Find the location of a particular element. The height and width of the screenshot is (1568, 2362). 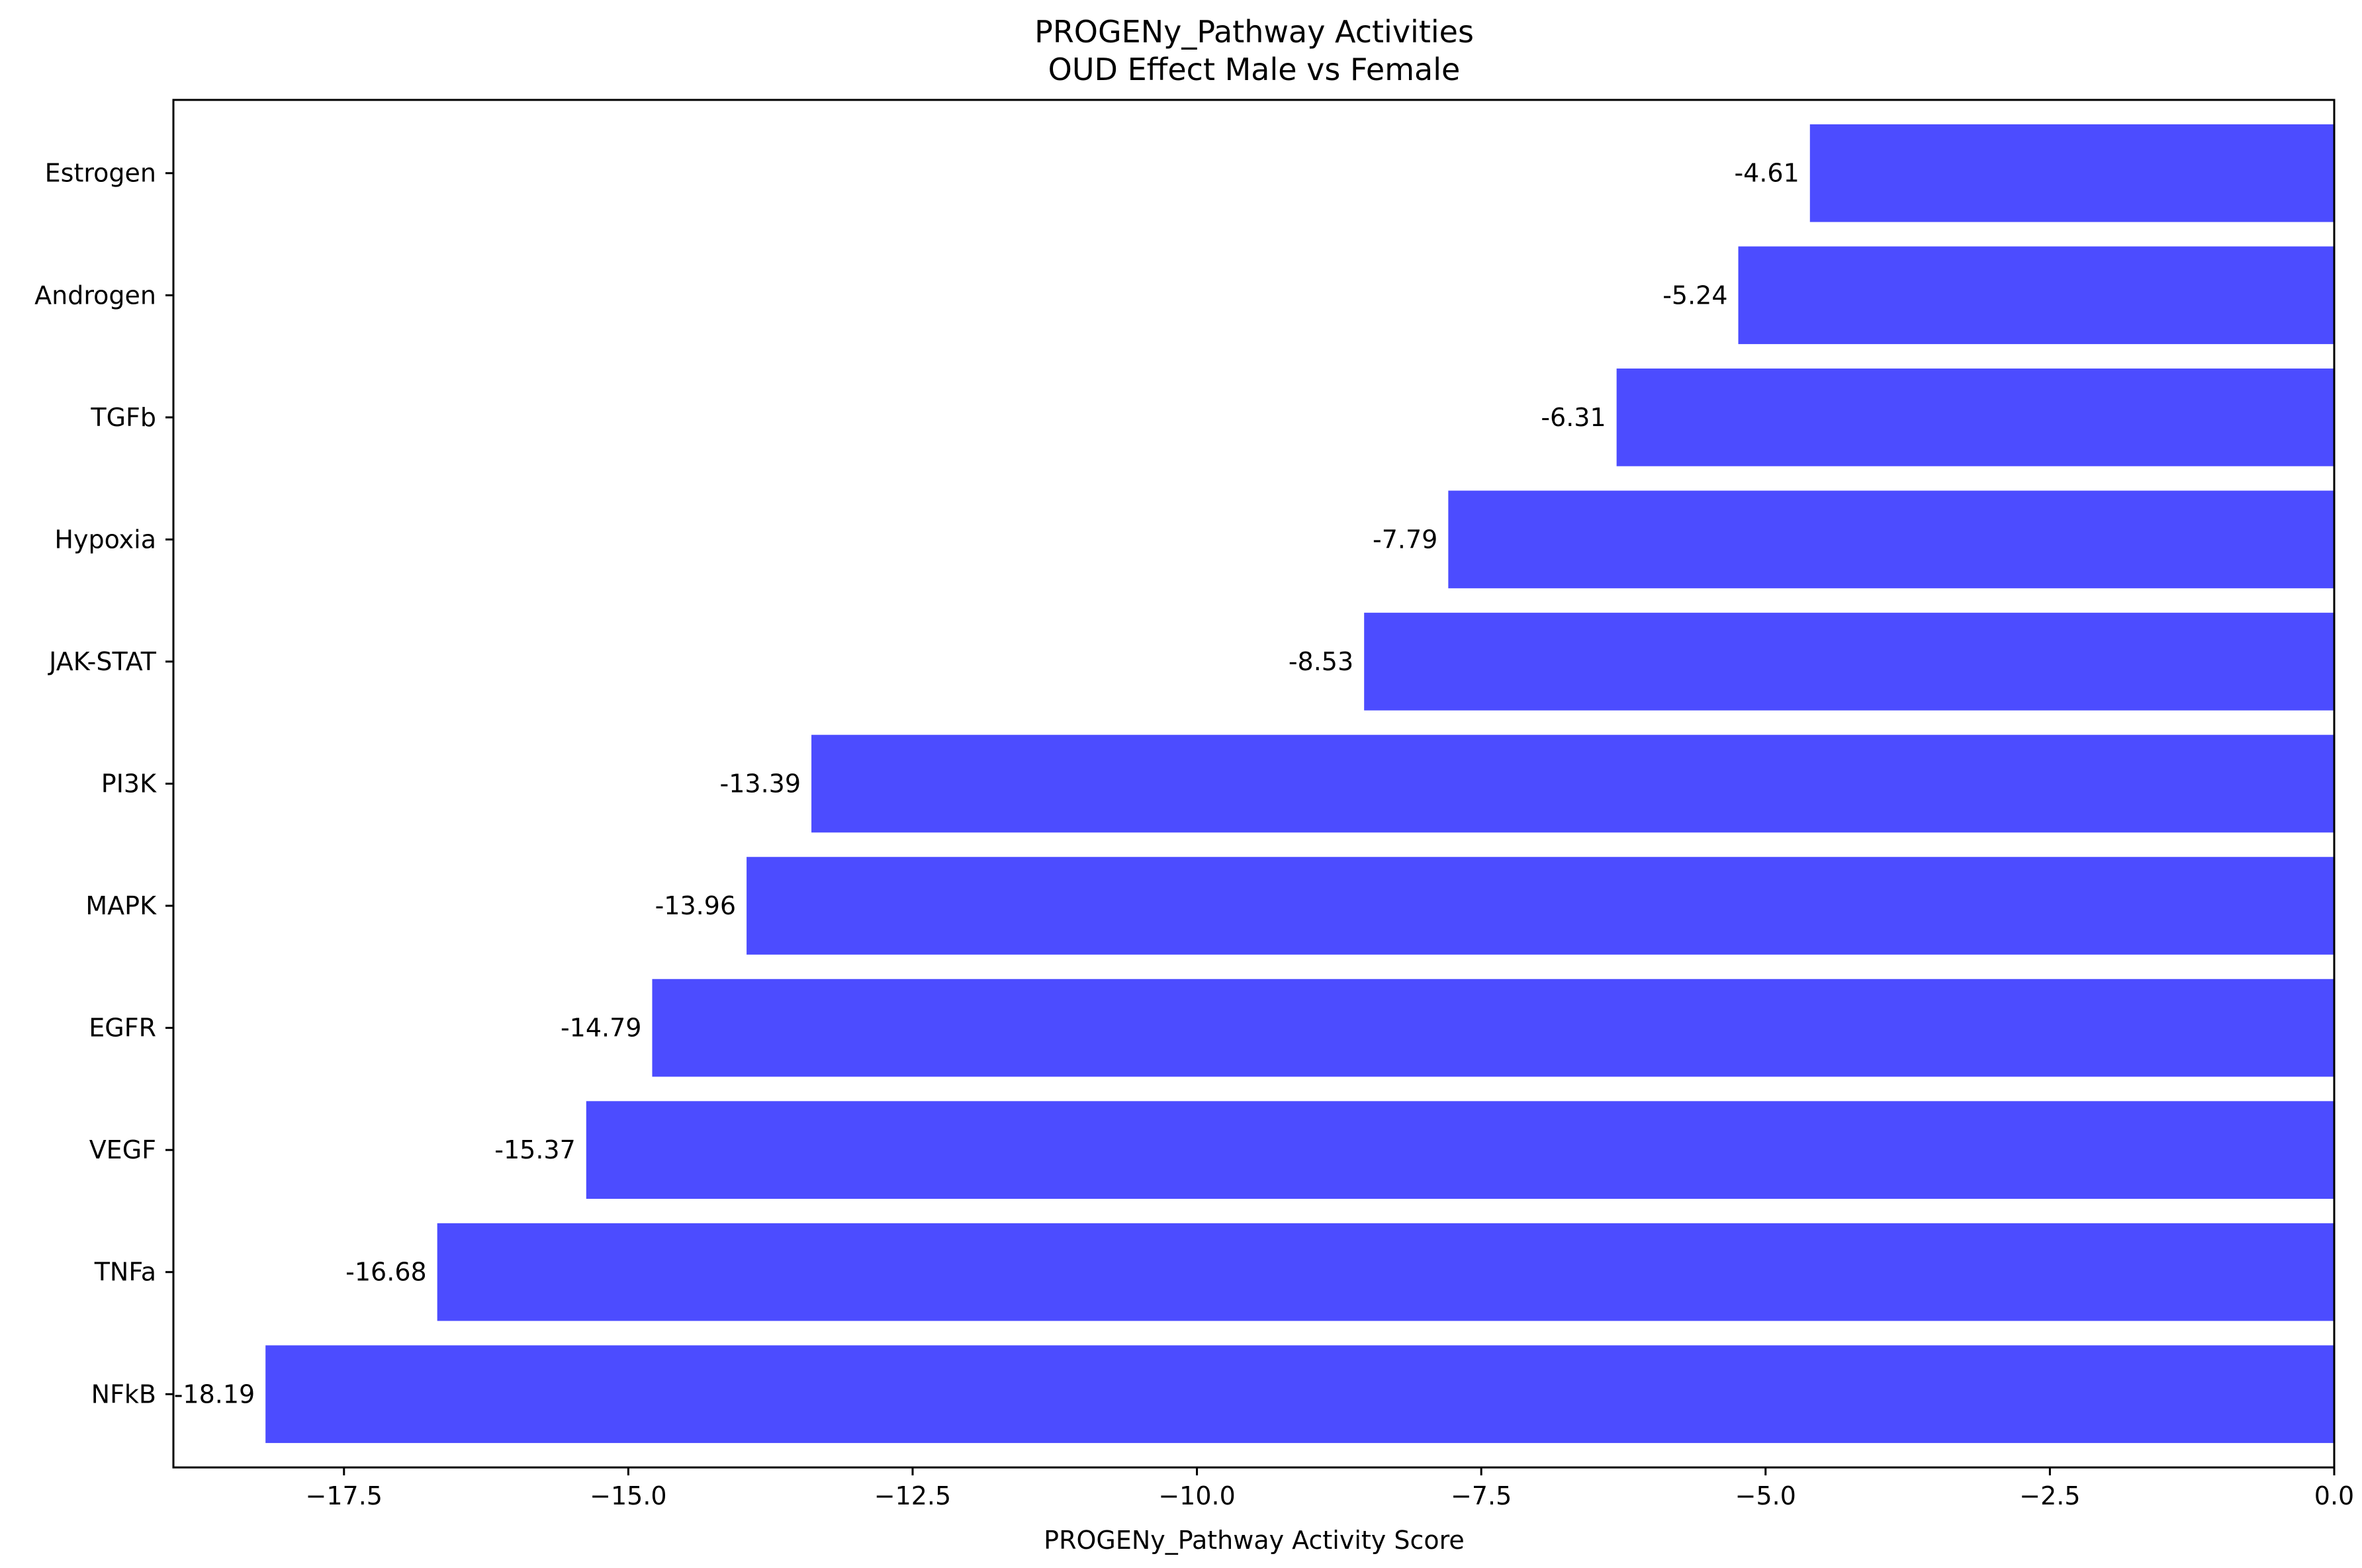

bar-nfkb is located at coordinates (1299, 1395).